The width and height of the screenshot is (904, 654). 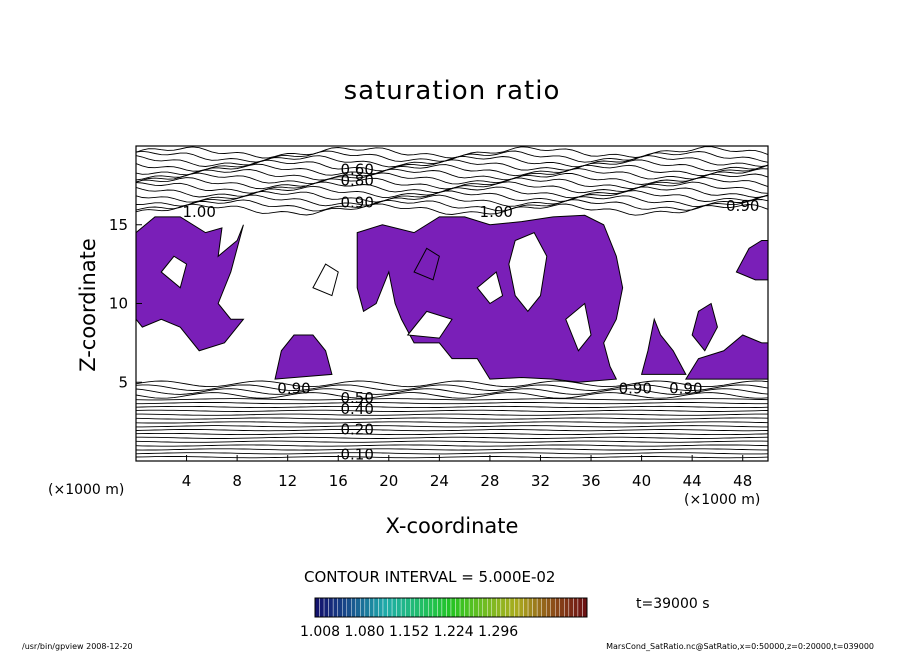 What do you see at coordinates (452, 91) in the screenshot?
I see `chart-title: saturation ratio` at bounding box center [452, 91].